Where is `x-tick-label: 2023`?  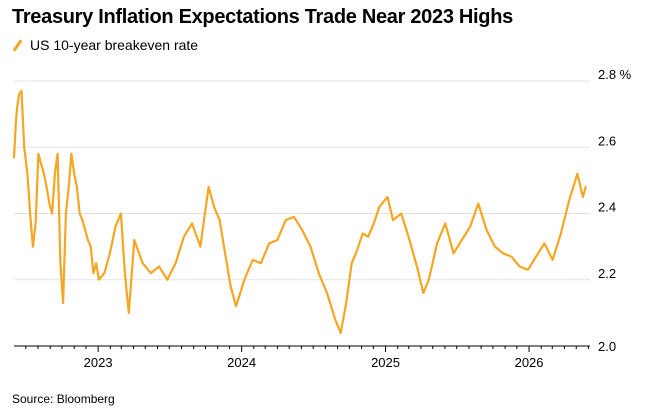
x-tick-label: 2023 is located at coordinates (98, 362).